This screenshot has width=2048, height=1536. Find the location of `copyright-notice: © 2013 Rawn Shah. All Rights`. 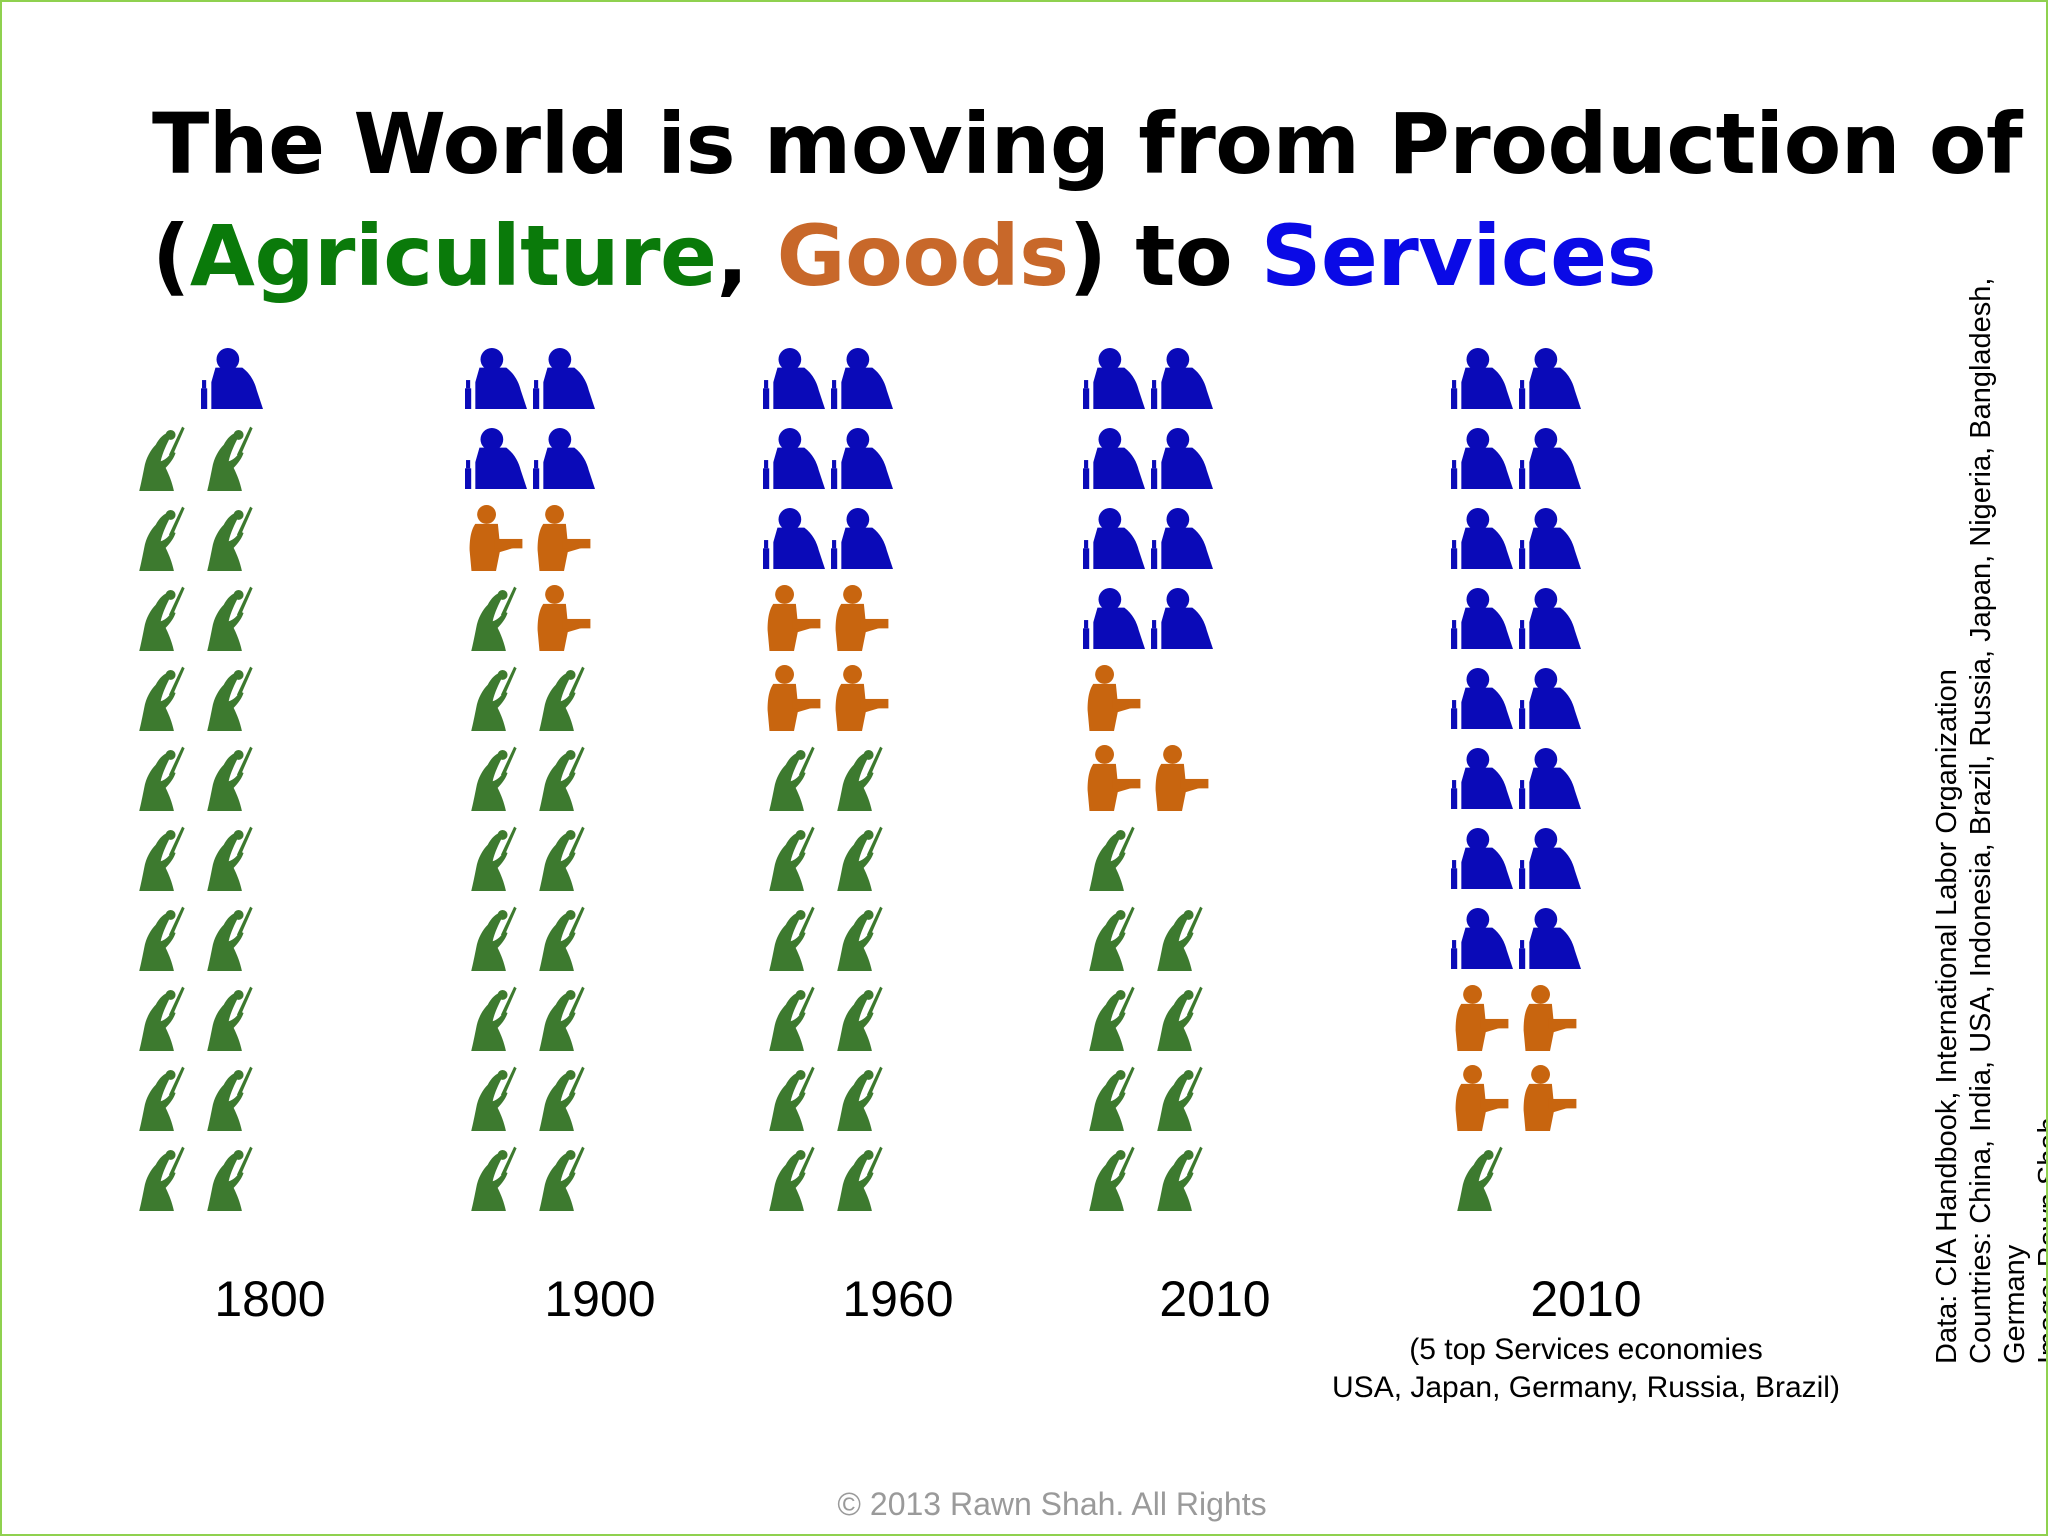

copyright-notice: © 2013 Rawn Shah. All Rights is located at coordinates (1052, 1504).